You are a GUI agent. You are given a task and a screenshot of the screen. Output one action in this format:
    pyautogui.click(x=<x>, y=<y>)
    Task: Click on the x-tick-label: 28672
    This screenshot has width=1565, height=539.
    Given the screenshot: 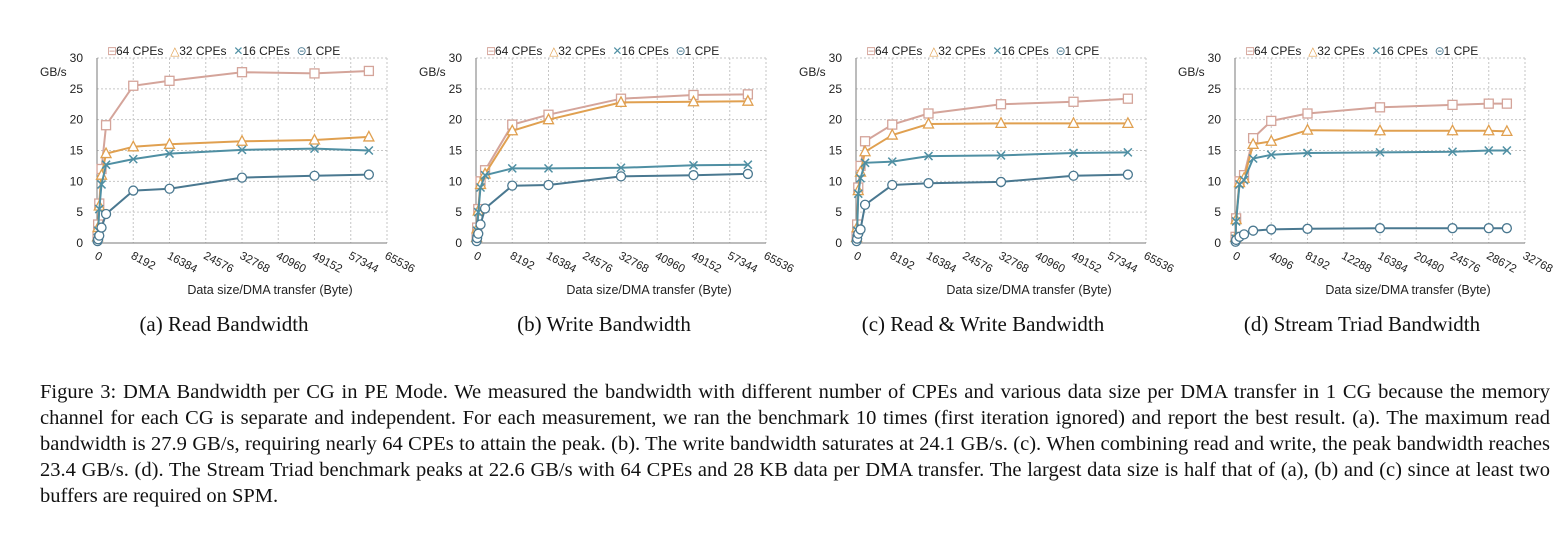 What is the action you would take?
    pyautogui.click(x=1501, y=263)
    